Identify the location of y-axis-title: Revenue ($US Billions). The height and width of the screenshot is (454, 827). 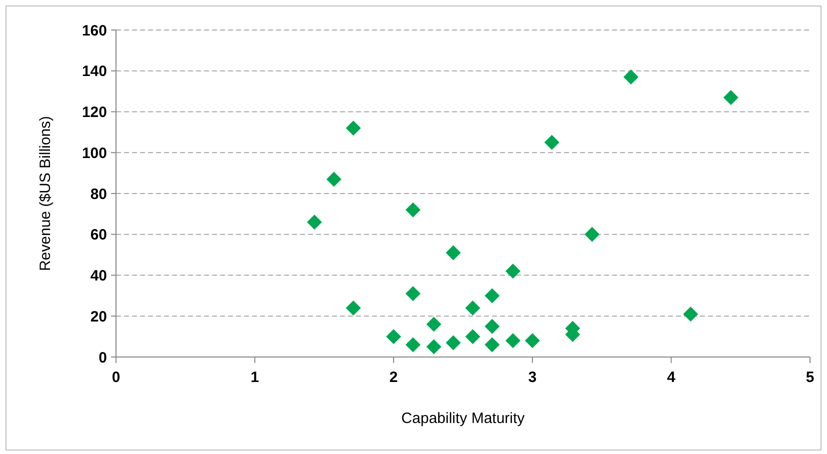
(45, 194).